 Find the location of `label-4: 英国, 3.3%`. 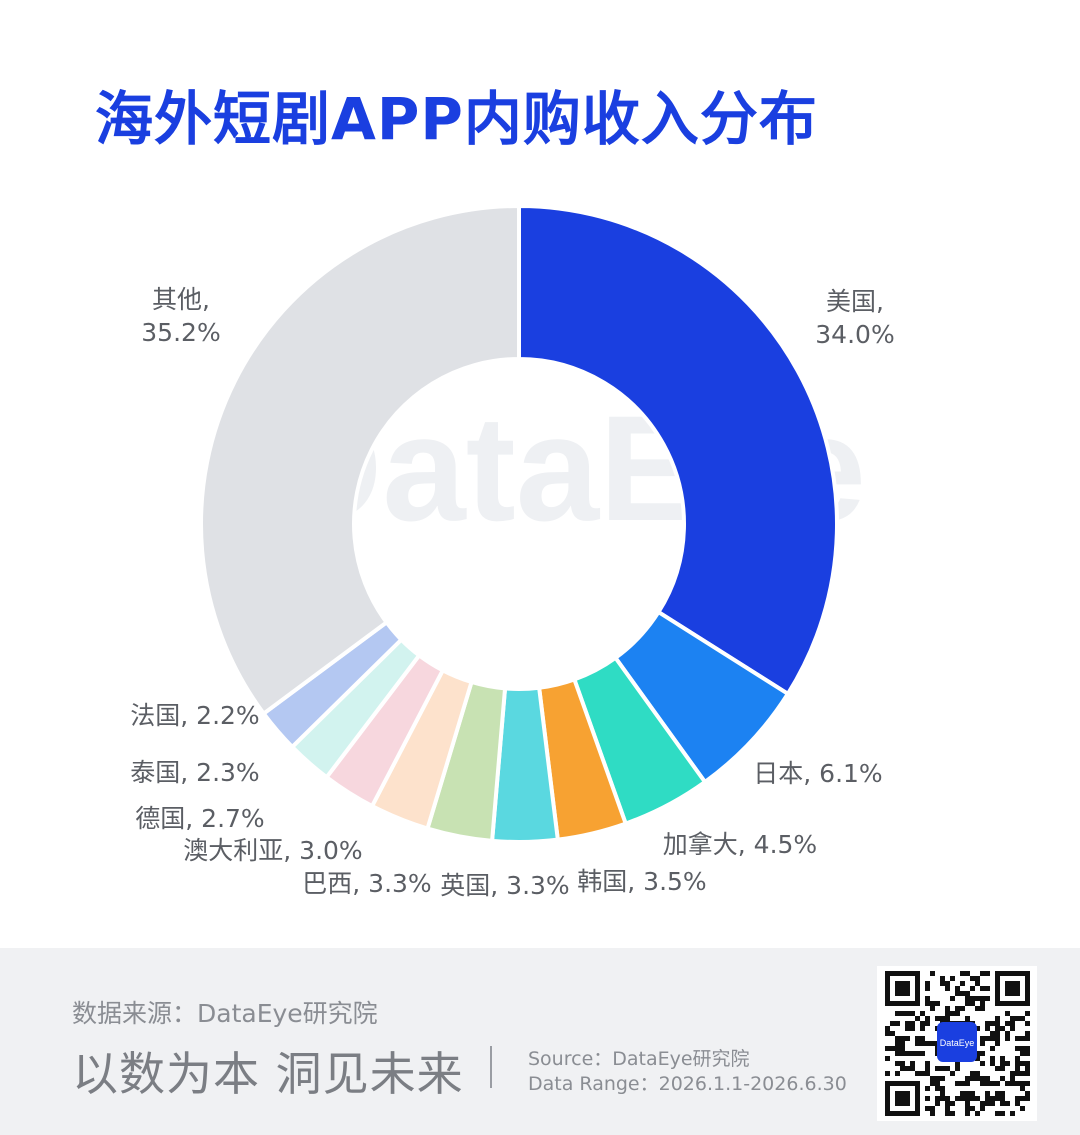

label-4: 英国, 3.3% is located at coordinates (504, 885).